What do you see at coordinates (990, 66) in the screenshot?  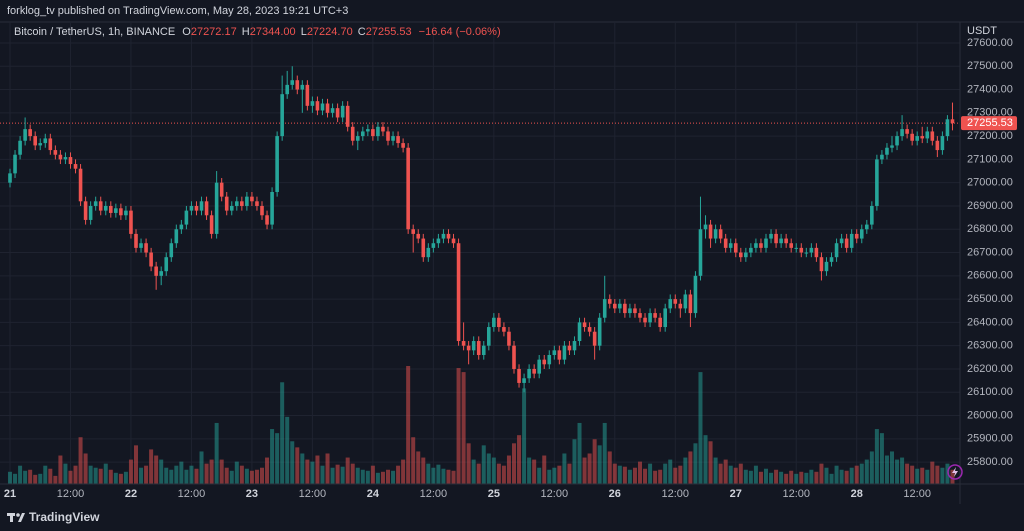 I see `y-tick-label: 27500.00` at bounding box center [990, 66].